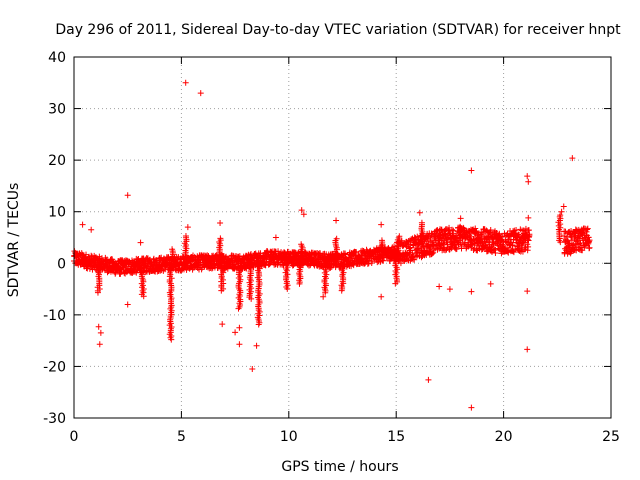 The width and height of the screenshot is (640, 480). Describe the element at coordinates (57, 110) in the screenshot. I see `y-tick-label: 30` at that location.